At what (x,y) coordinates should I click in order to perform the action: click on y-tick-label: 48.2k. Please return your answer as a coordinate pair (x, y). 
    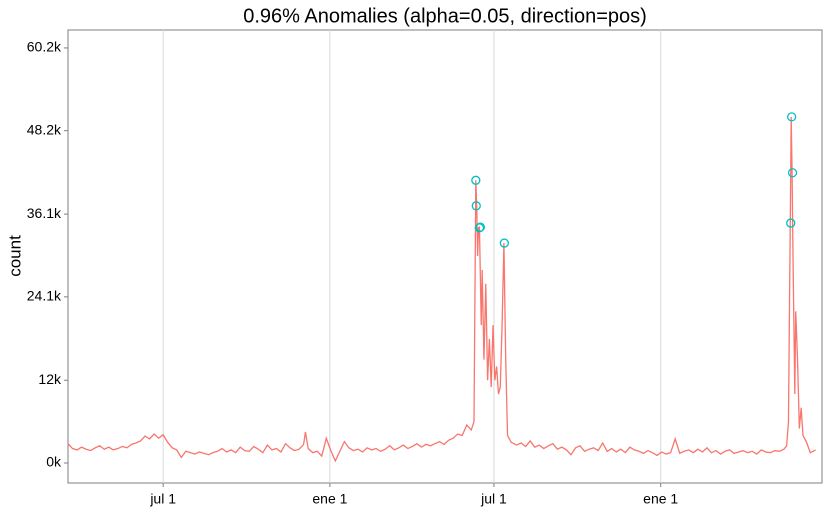
    Looking at the image, I should click on (44, 129).